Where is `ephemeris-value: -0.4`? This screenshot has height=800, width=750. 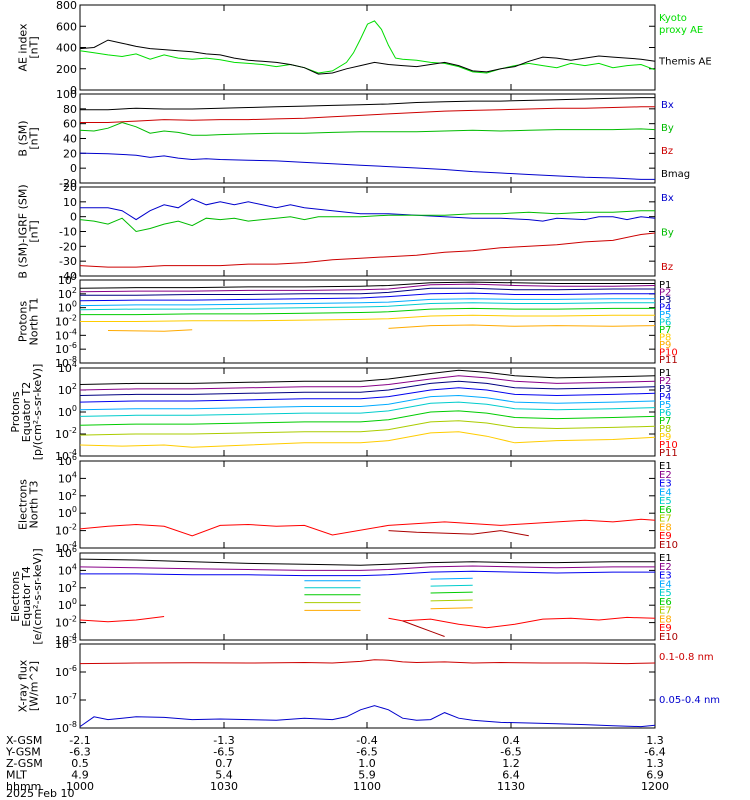
ephemeris-value: -0.4 is located at coordinates (366, 740).